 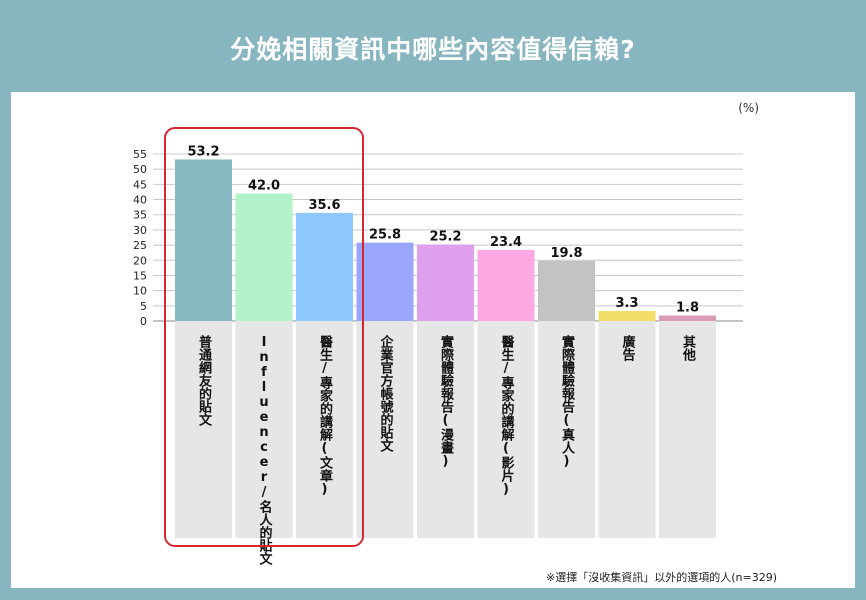 What do you see at coordinates (446, 401) in the screenshot?
I see `category-label: 實際體驗報告(漫畫)` at bounding box center [446, 401].